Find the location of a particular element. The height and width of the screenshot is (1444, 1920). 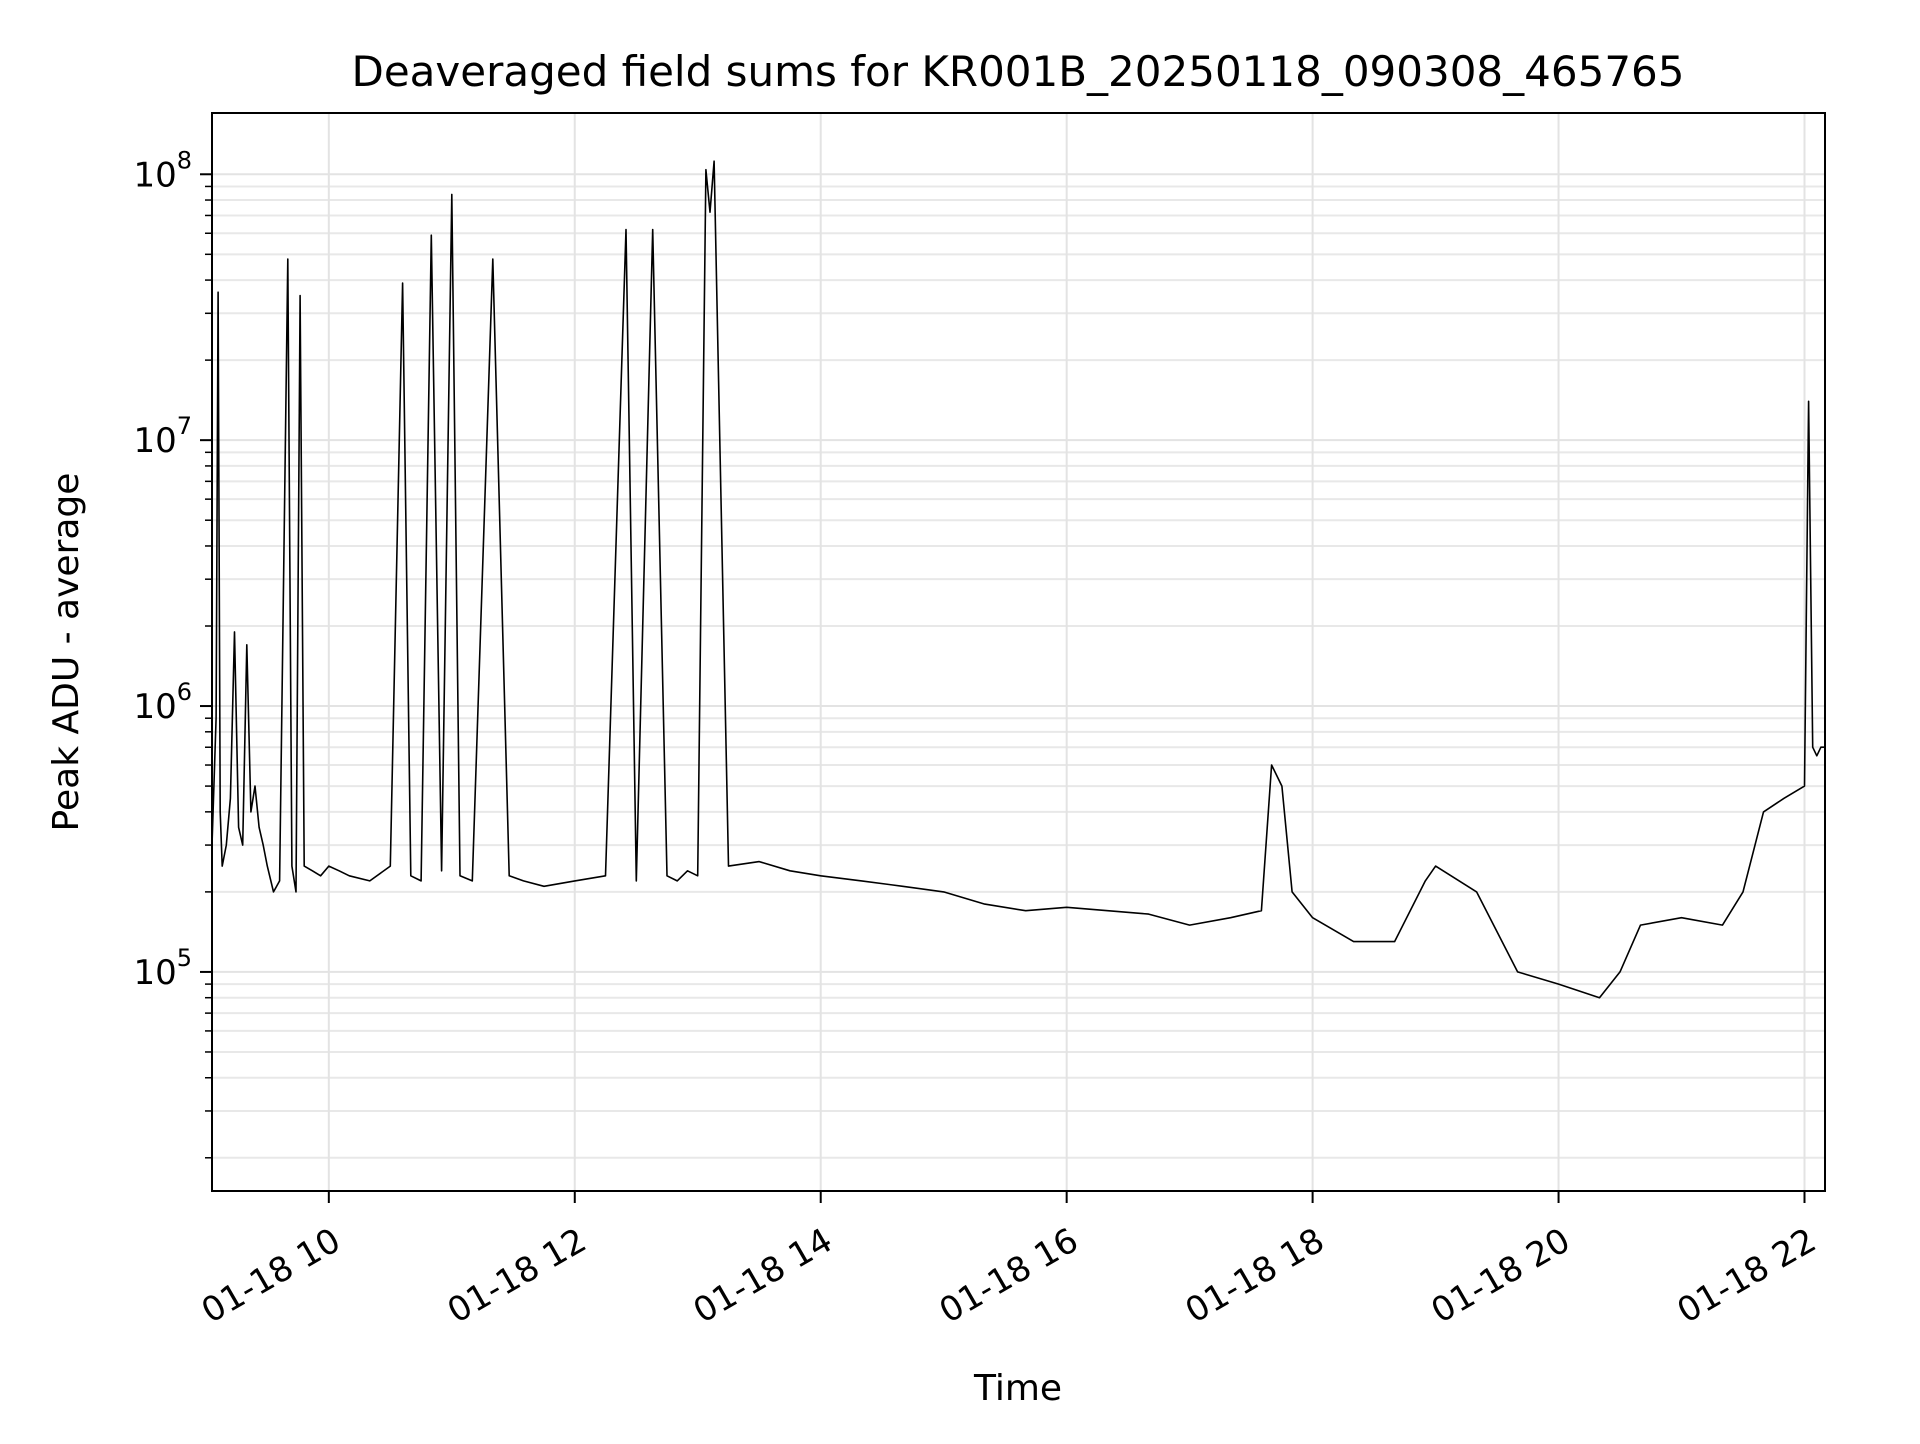

y-tick-label: 10⁸ is located at coordinates (162, 170).